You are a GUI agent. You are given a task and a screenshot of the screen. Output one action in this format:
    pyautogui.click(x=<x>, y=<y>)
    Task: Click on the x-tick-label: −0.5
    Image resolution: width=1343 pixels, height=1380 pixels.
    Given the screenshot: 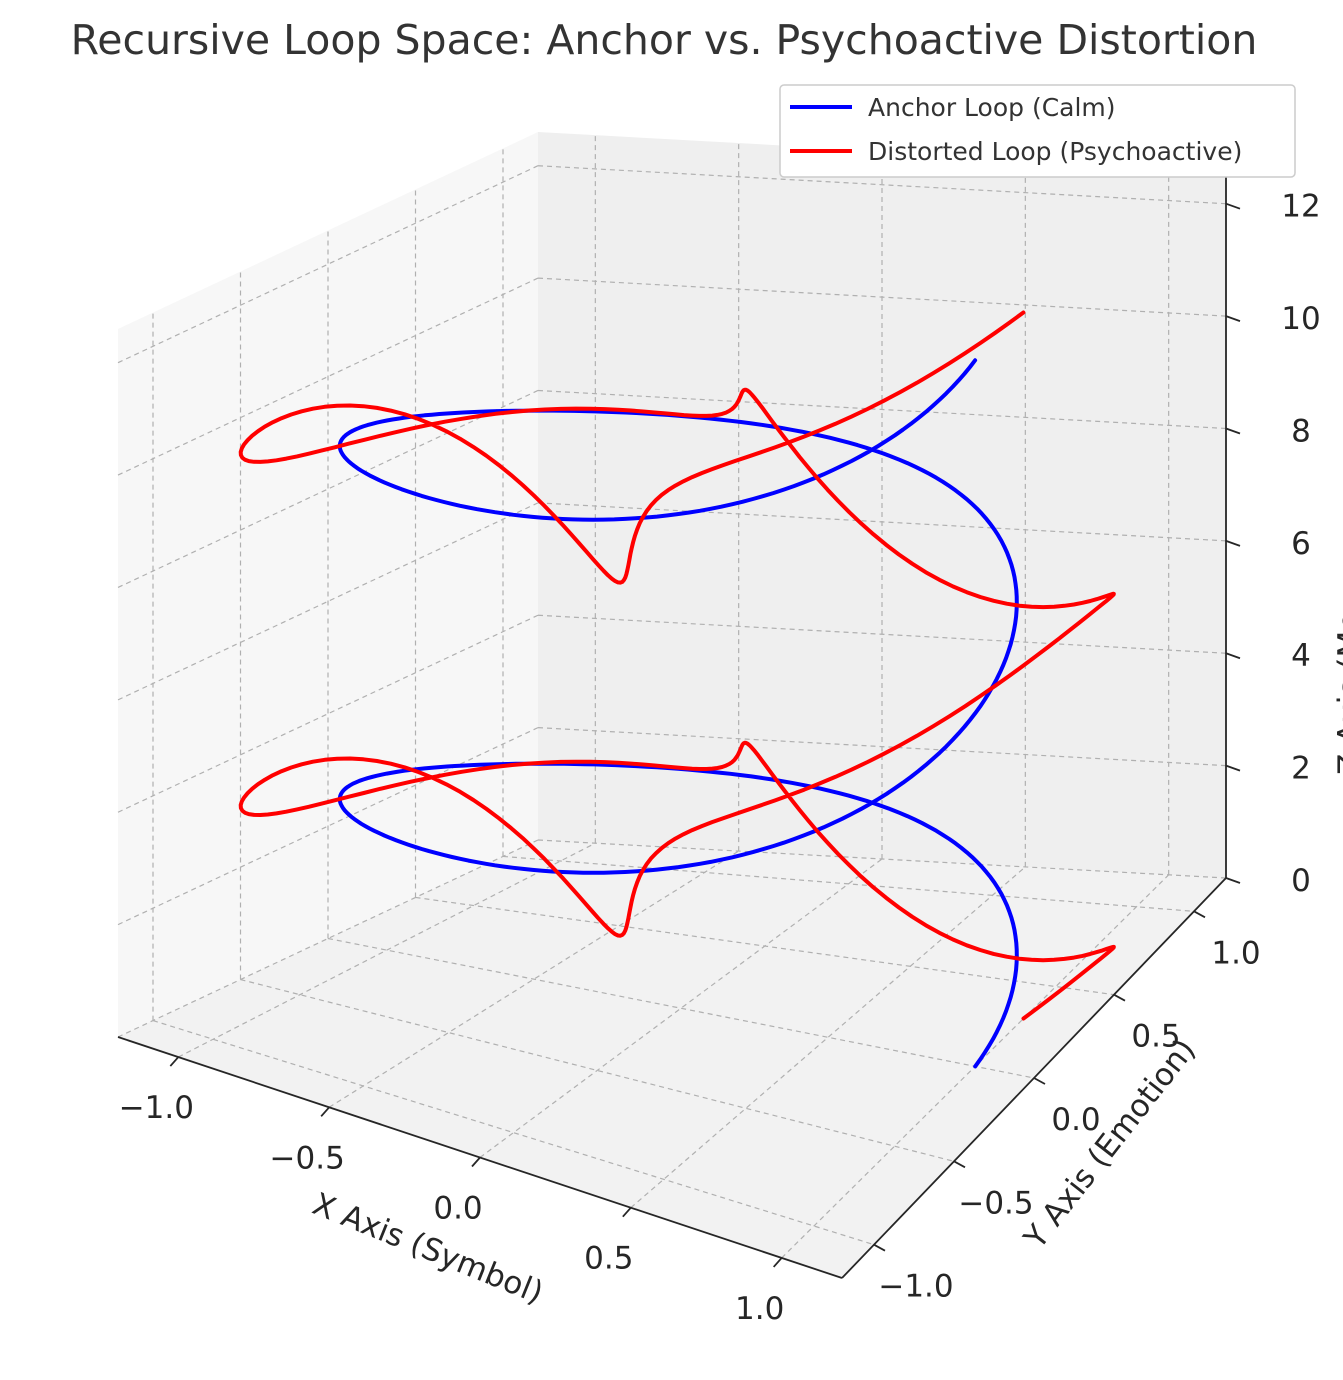 What is the action you would take?
    pyautogui.click(x=307, y=1158)
    